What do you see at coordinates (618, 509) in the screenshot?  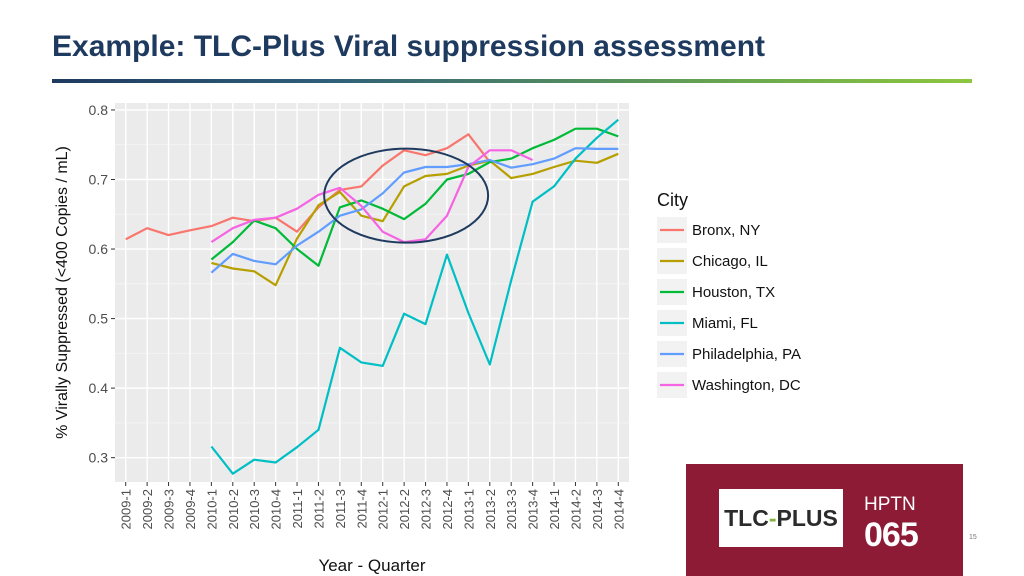 I see `x-tick-label: 2014-4` at bounding box center [618, 509].